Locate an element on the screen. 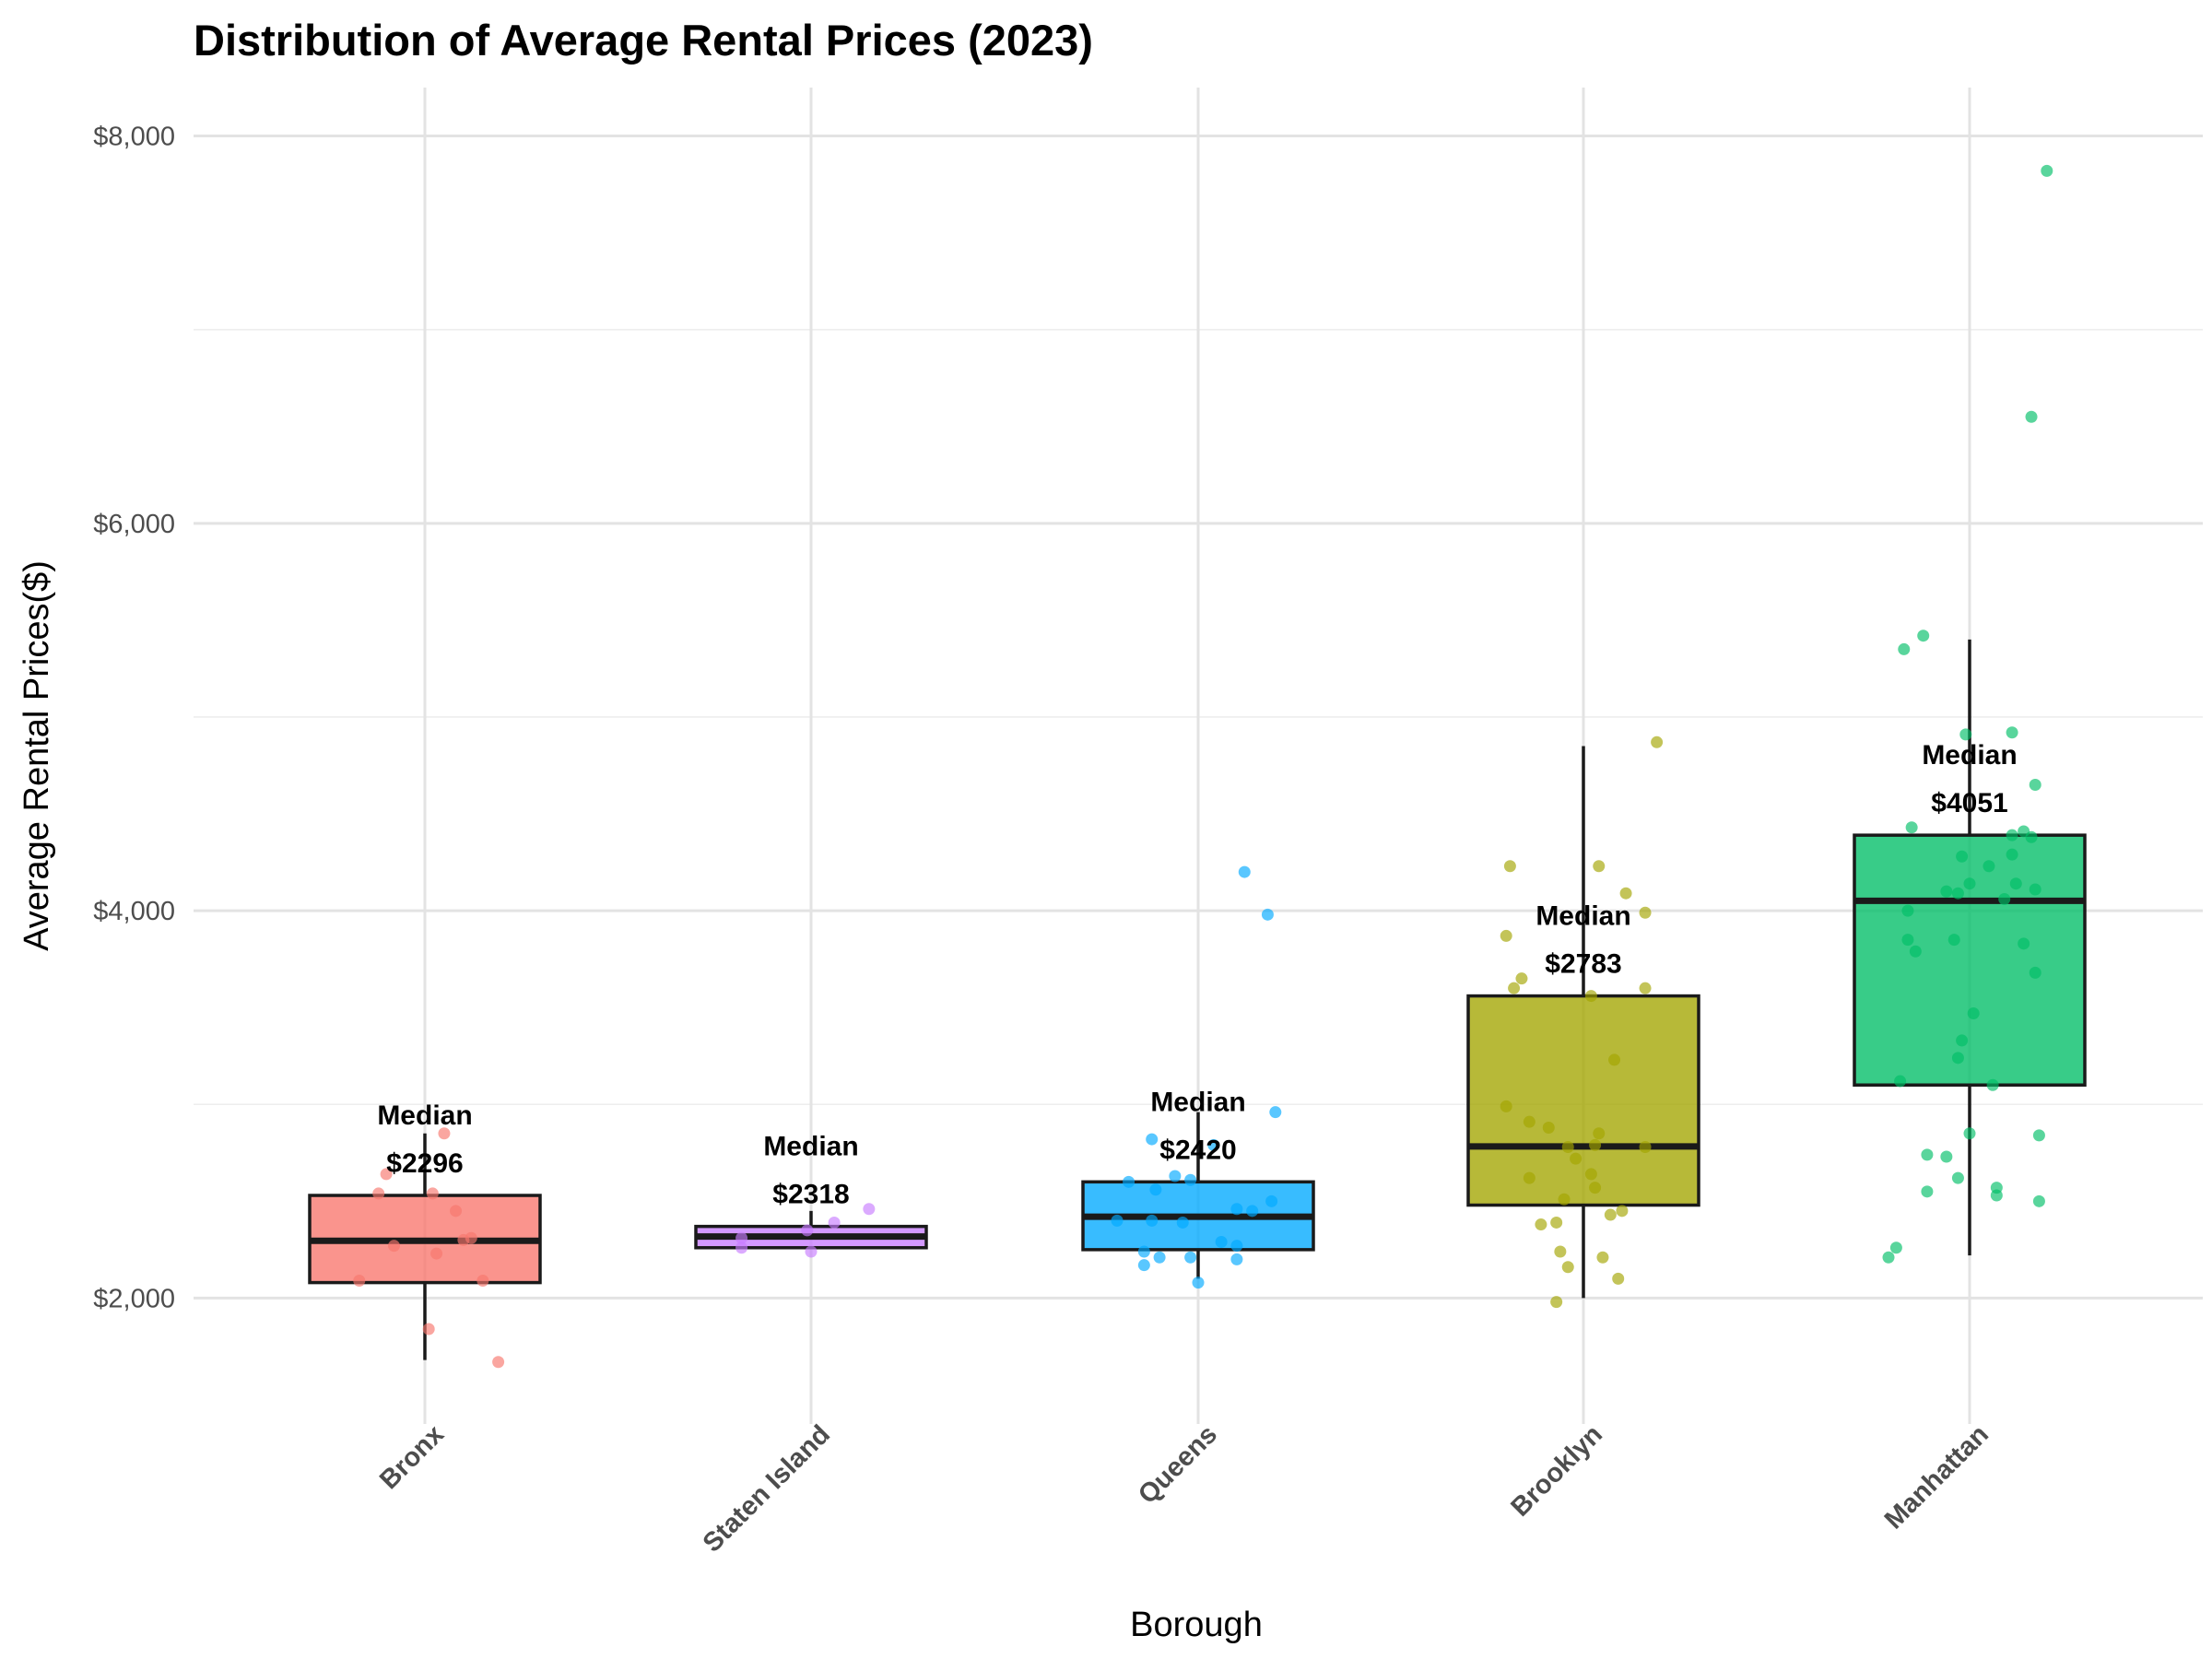 The image size is (2212, 1659). median-label-value: $4051 is located at coordinates (1969, 803).